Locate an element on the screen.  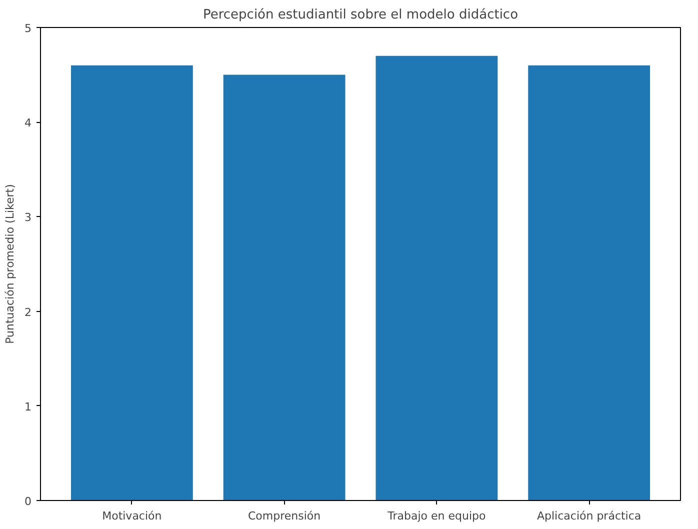
x-tick-label: Trabajo en equipo is located at coordinates (436, 516).